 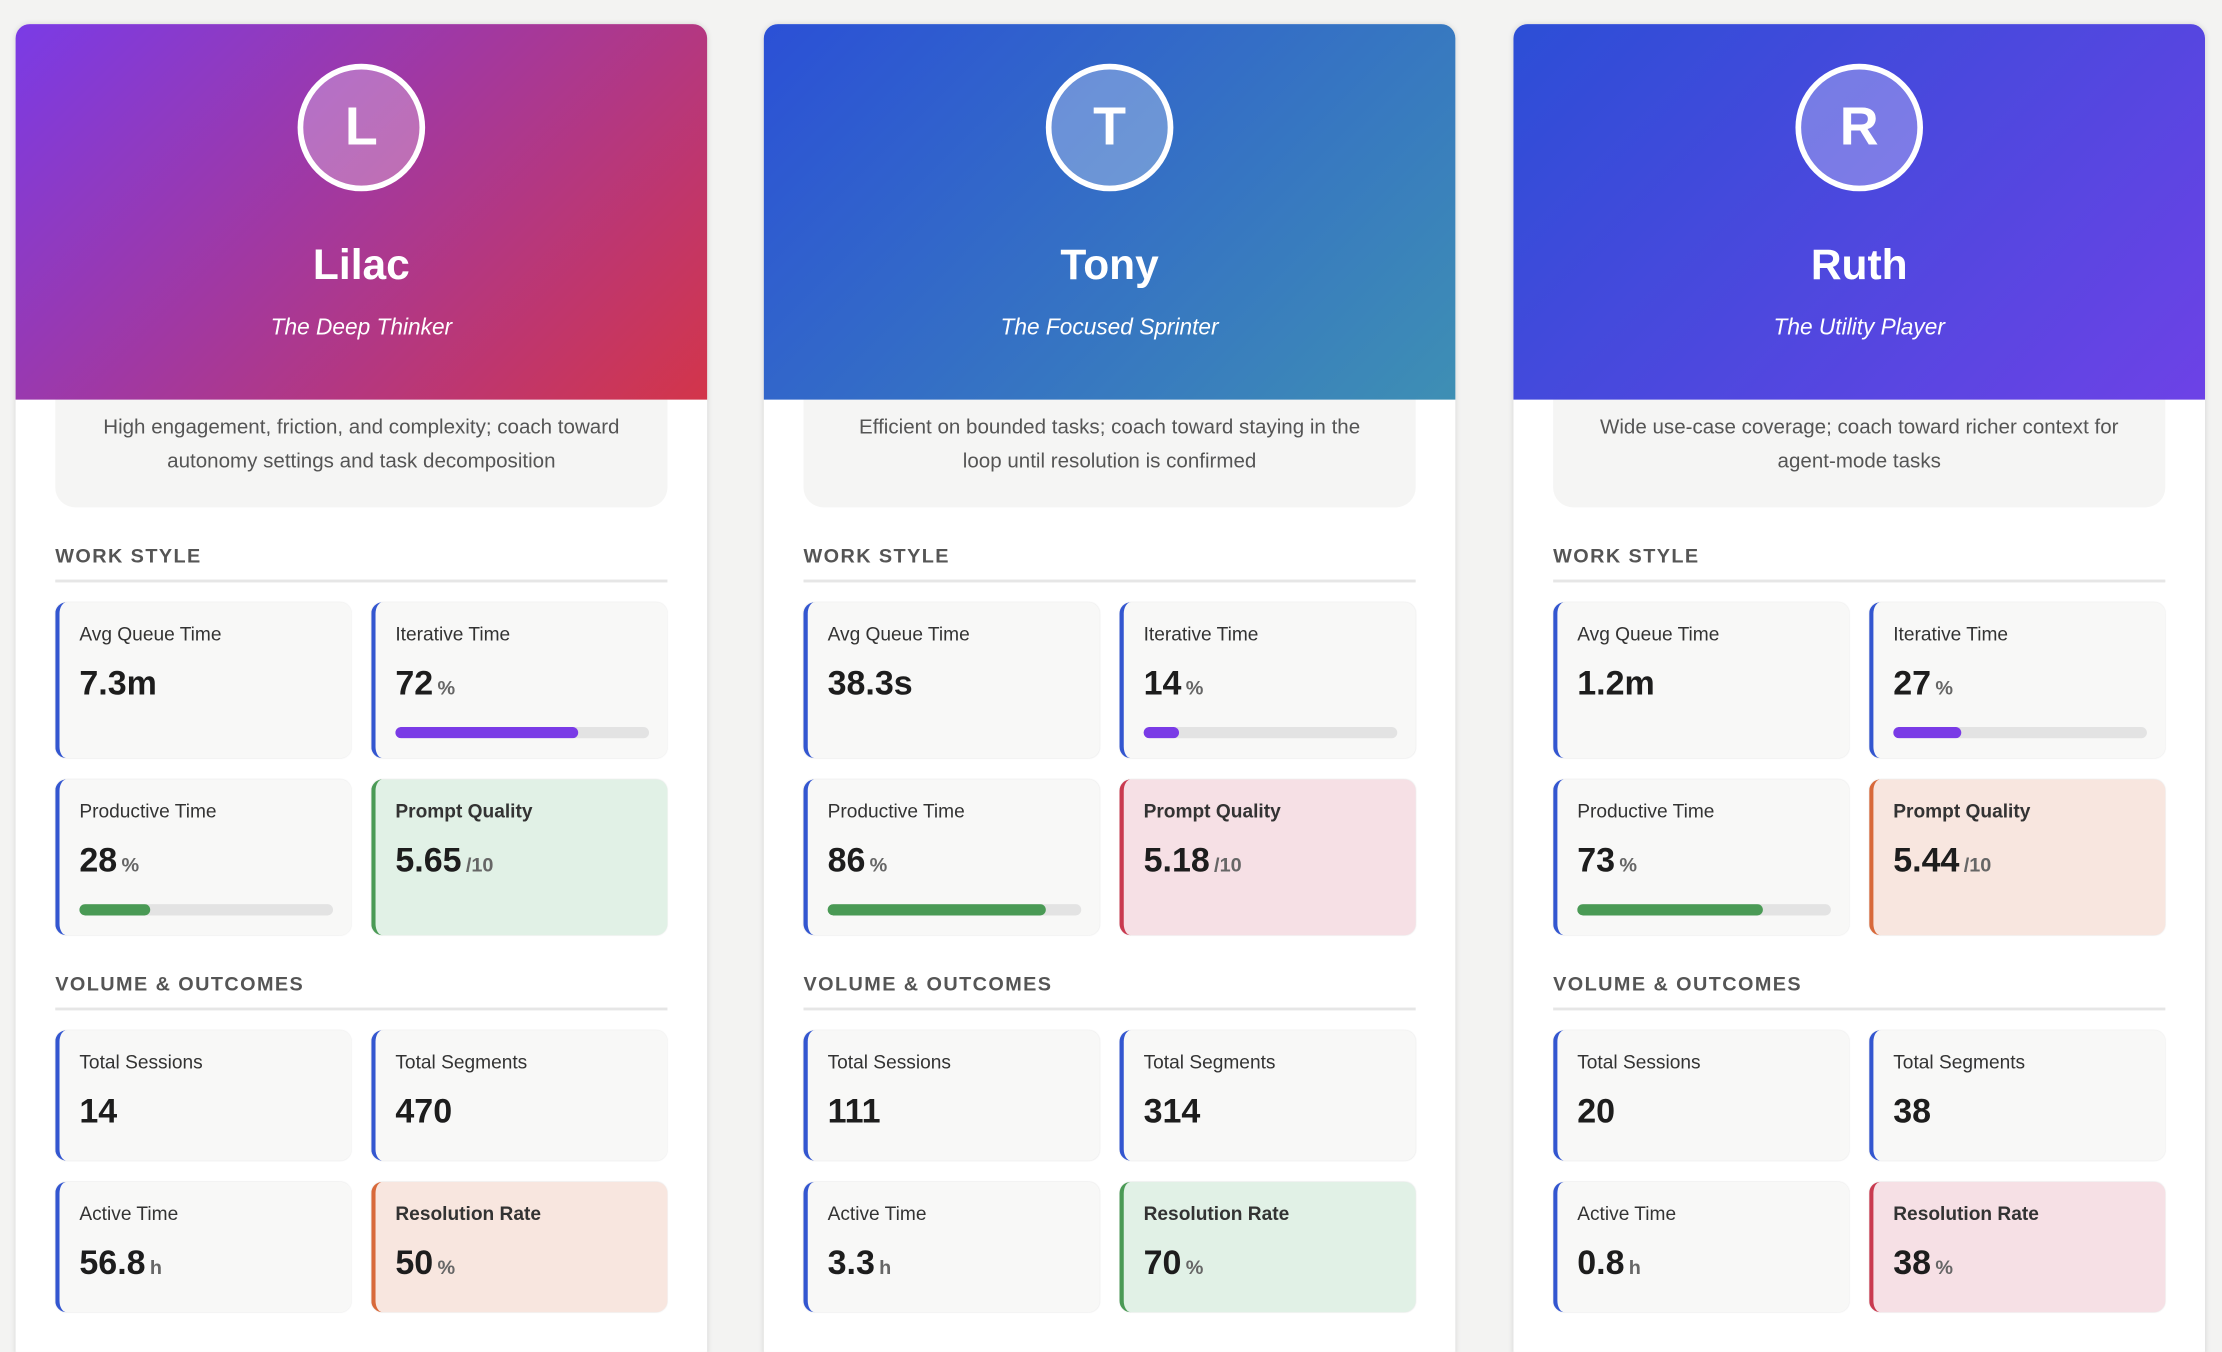 What do you see at coordinates (361, 212) in the screenshot?
I see `card-header: L Lilac The Deep Thinker` at bounding box center [361, 212].